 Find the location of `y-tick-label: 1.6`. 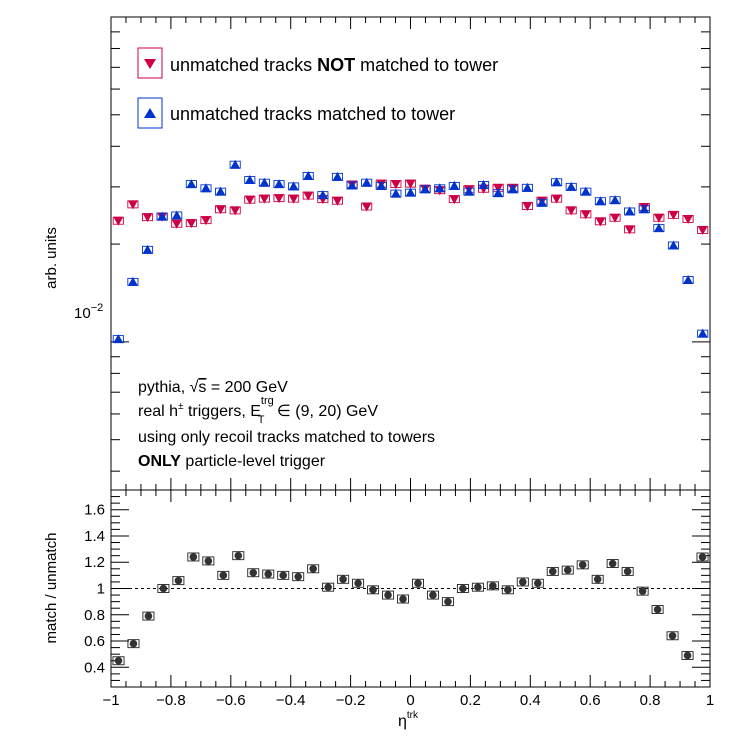

y-tick-label: 1.6 is located at coordinates (94, 510).